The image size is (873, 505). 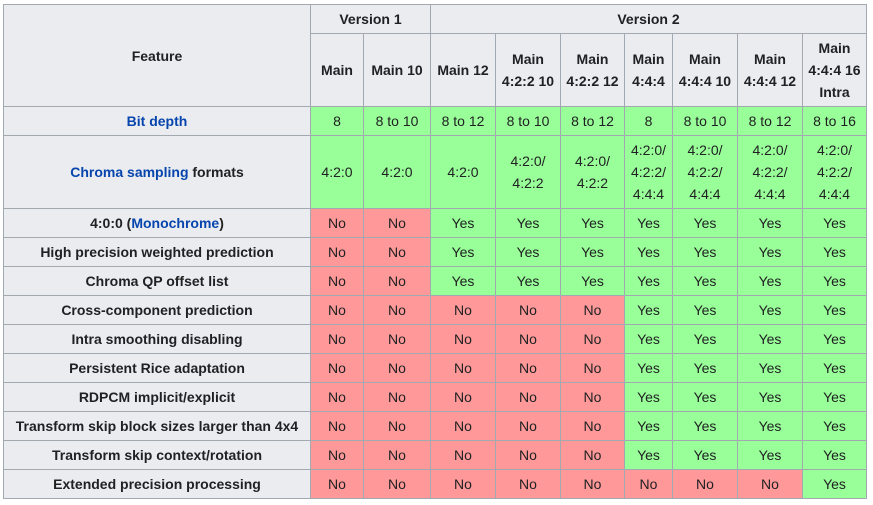 What do you see at coordinates (592, 183) in the screenshot?
I see `chroma-format-line: 4:2:2` at bounding box center [592, 183].